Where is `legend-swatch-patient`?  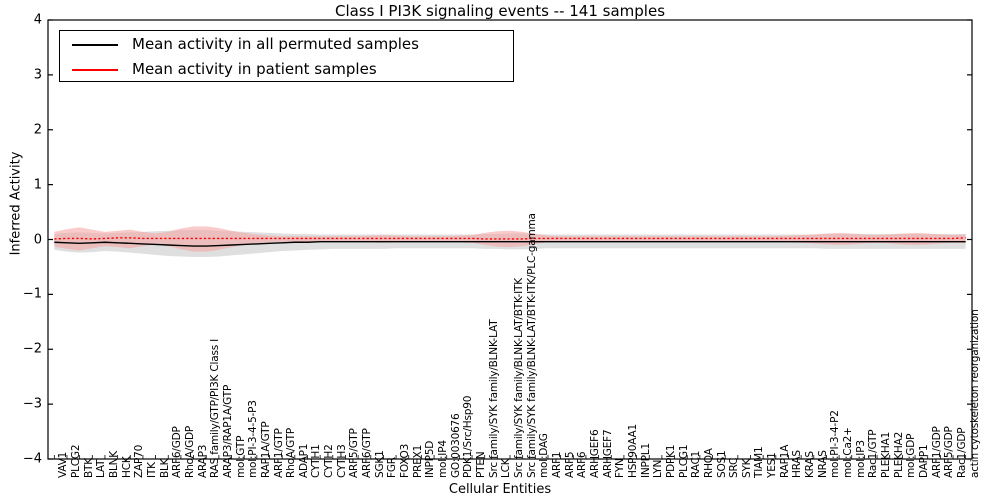 legend-swatch-patient is located at coordinates (95, 70).